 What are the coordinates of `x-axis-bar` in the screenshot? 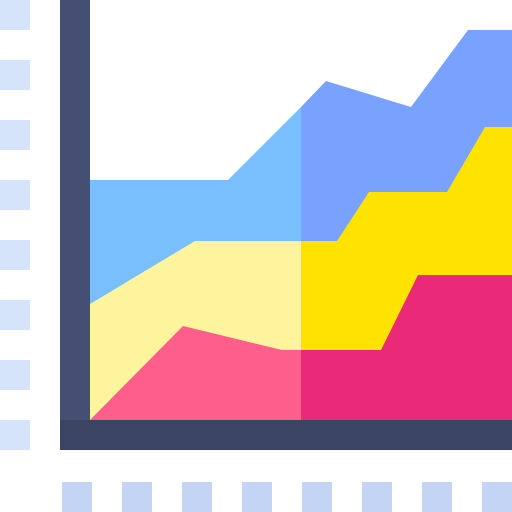 It's located at (286, 435).